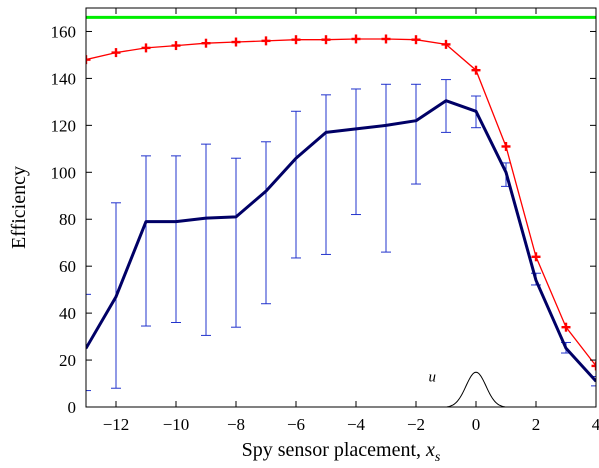  What do you see at coordinates (433, 378) in the screenshot?
I see `u-bump-label: u` at bounding box center [433, 378].